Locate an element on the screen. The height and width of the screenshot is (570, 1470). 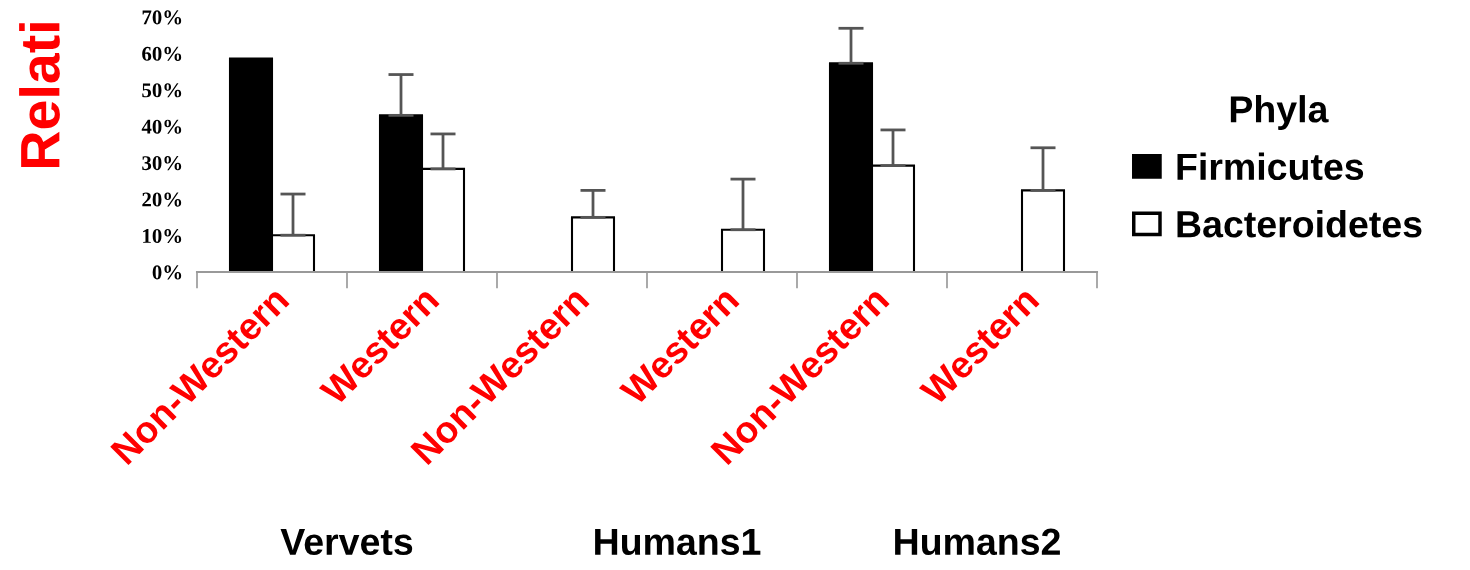
text: Vervets is located at coordinates (346, 542).